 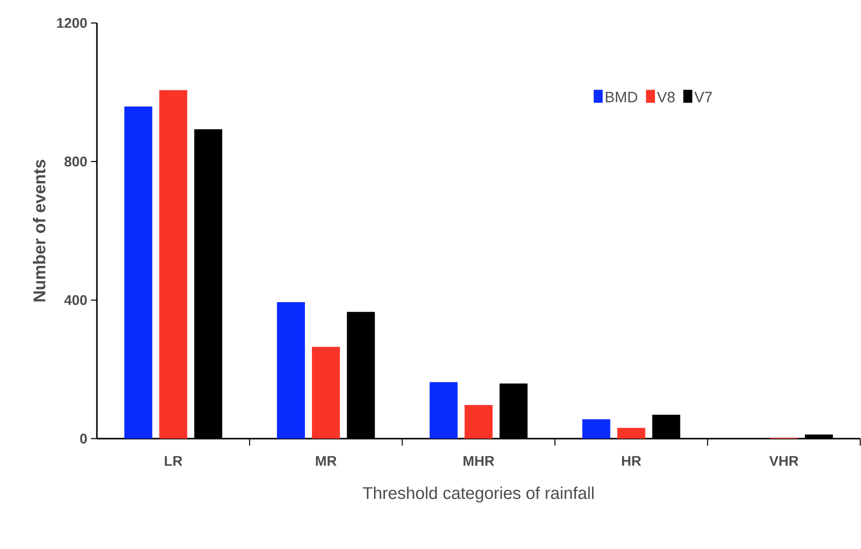 What do you see at coordinates (72, 23) in the screenshot?
I see `y-tick-label: 1200` at bounding box center [72, 23].